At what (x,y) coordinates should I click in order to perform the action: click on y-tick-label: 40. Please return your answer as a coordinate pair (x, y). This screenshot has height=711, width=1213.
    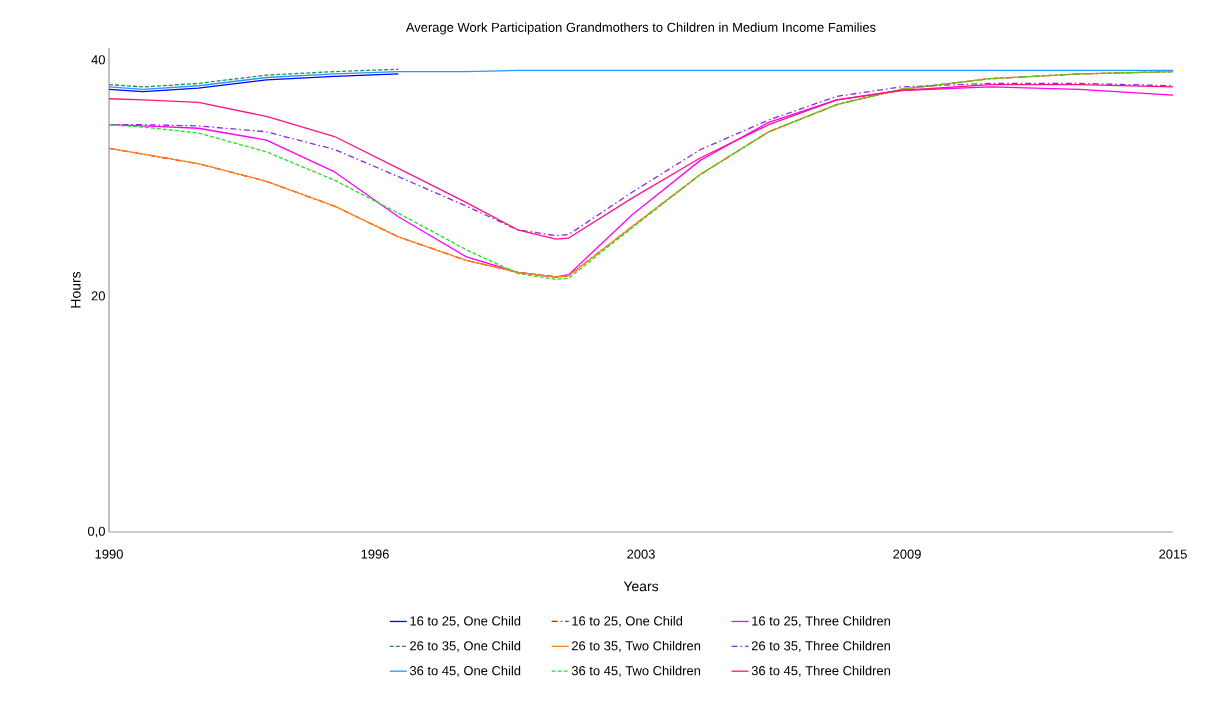
    Looking at the image, I should click on (98, 60).